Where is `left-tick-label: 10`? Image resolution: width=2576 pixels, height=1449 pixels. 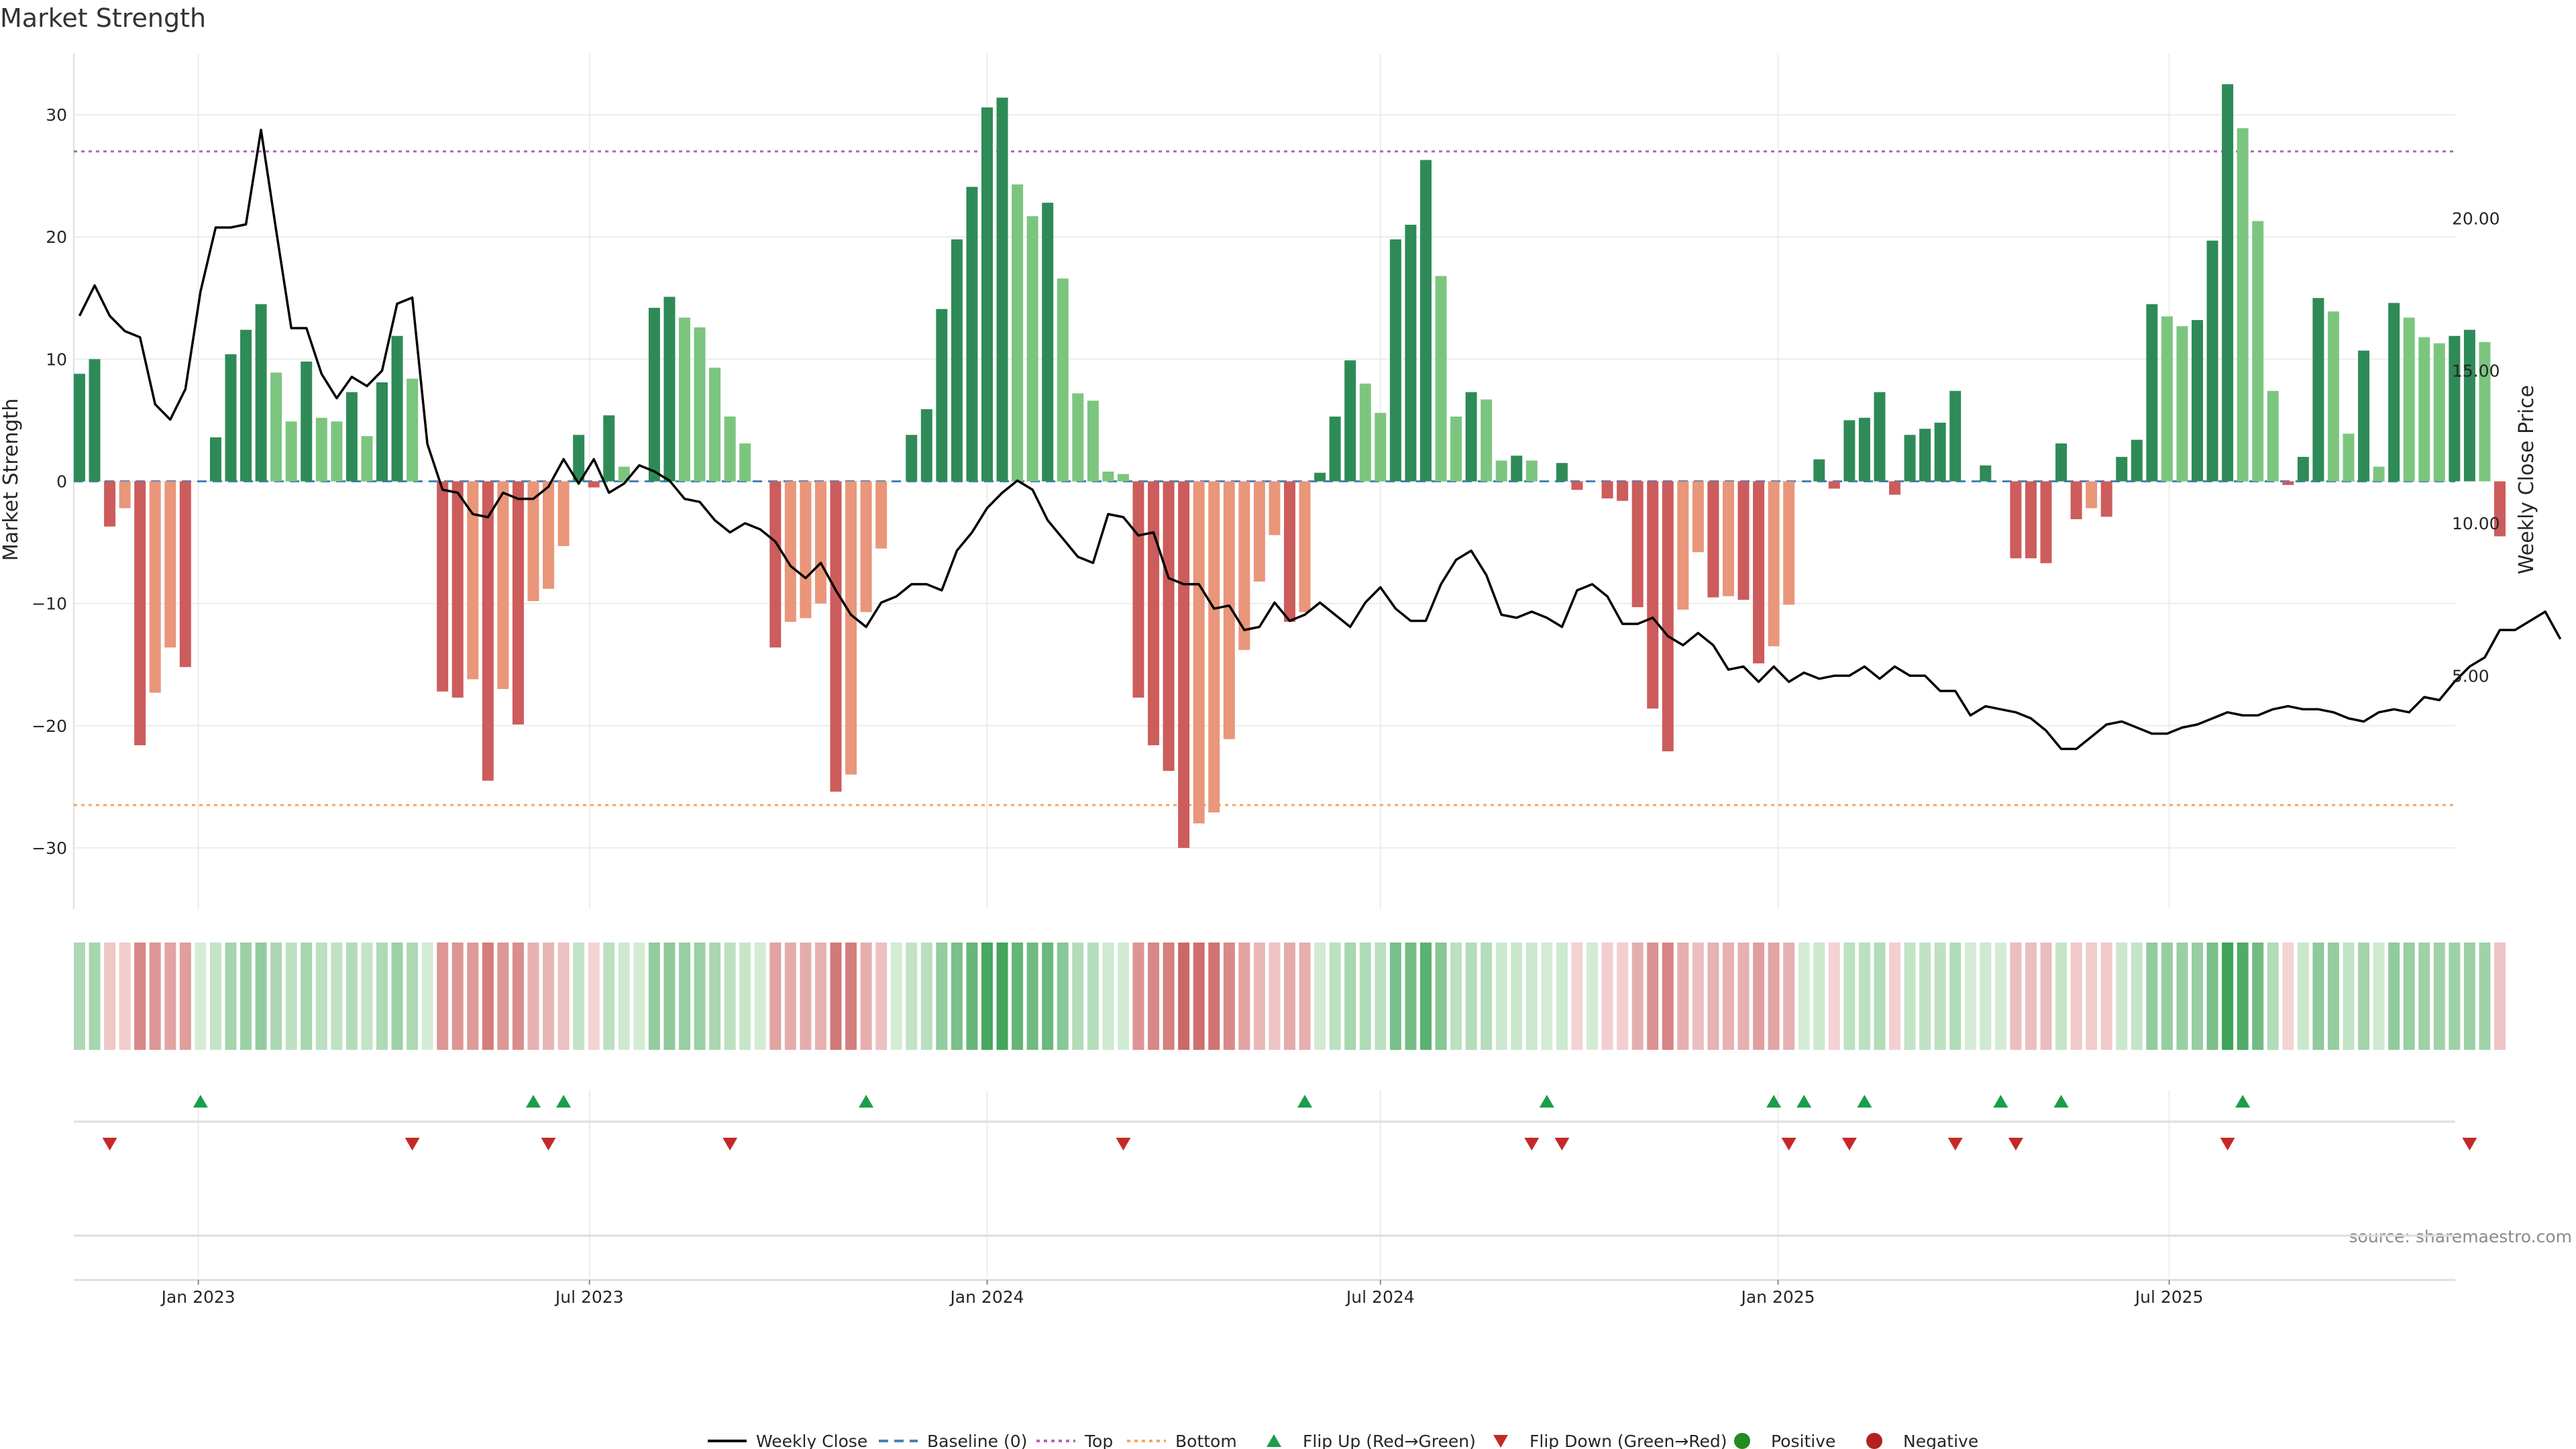
left-tick-label: 10 is located at coordinates (56, 359).